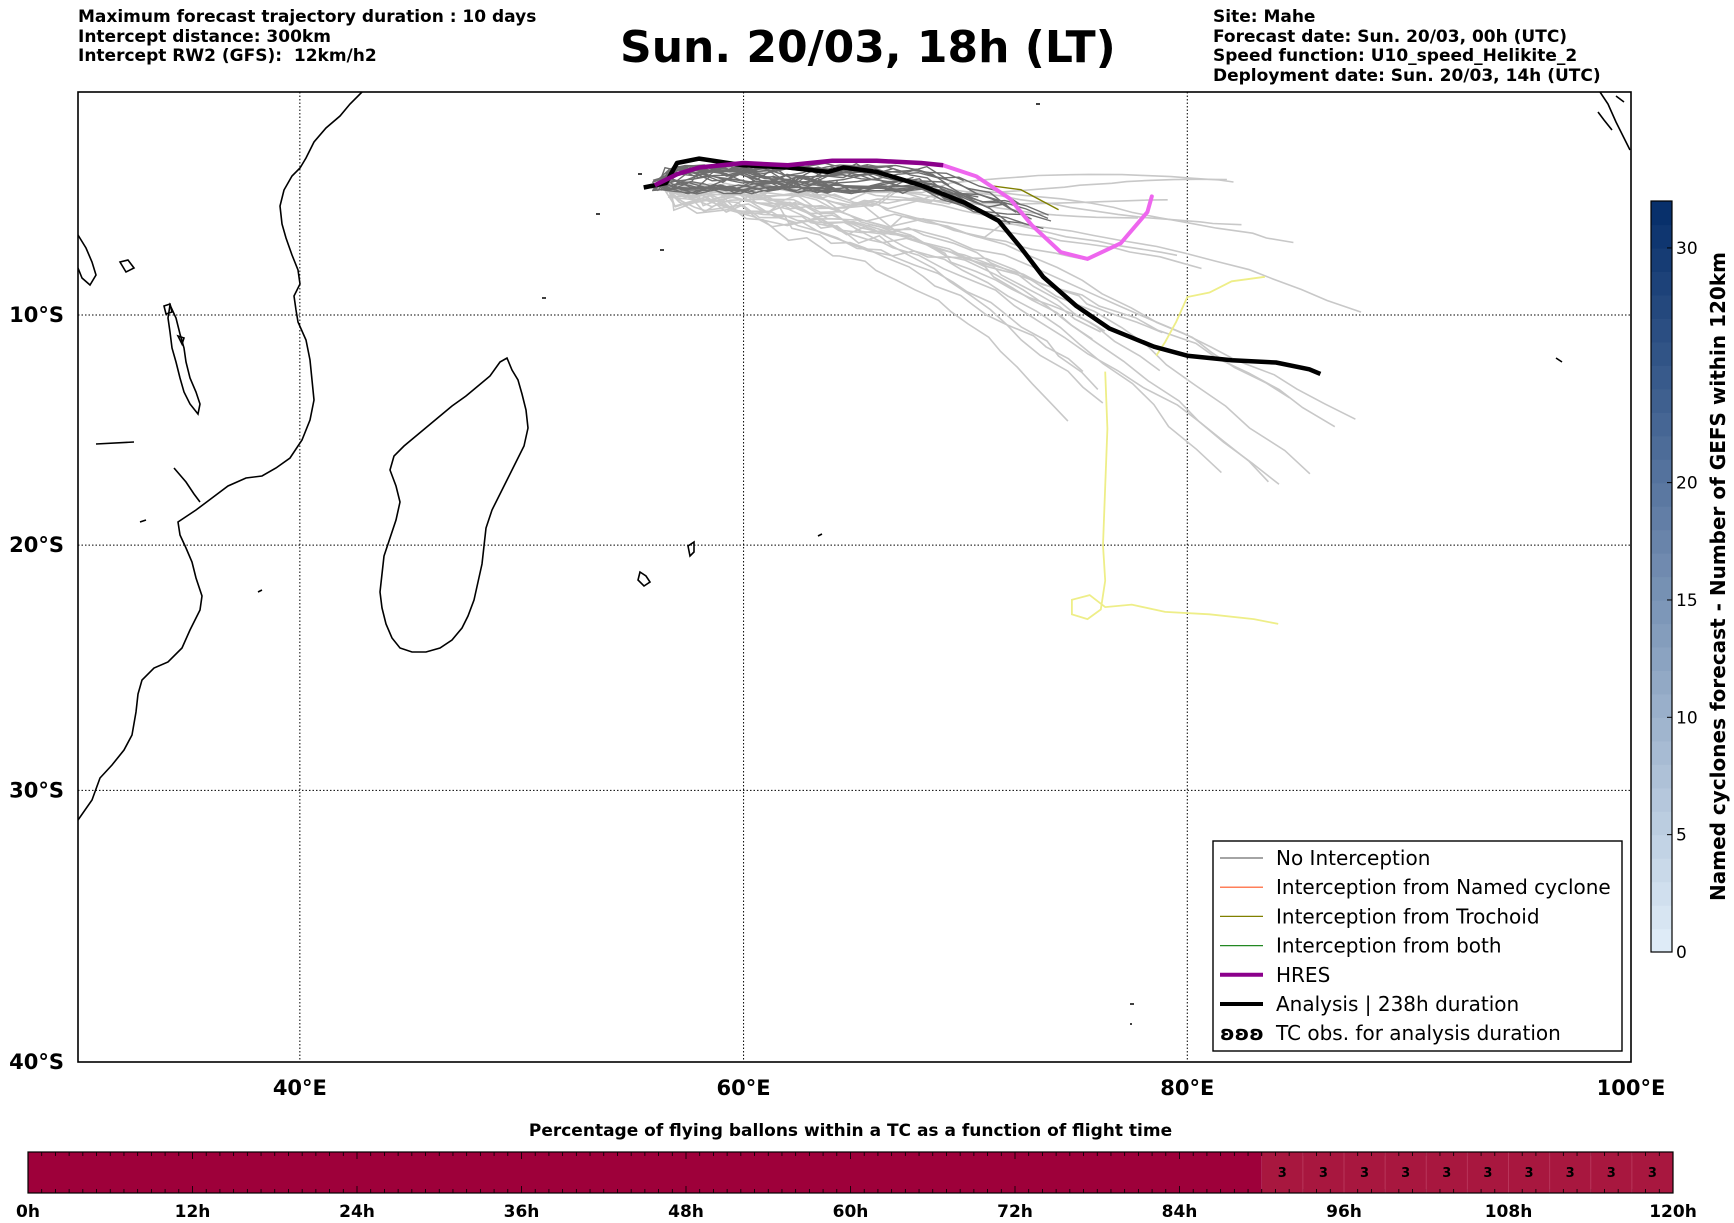 This screenshot has height=1223, width=1734. Describe the element at coordinates (1242, 1033) in the screenshot. I see `tc-obs-symbol: ʚʚʚ` at that location.